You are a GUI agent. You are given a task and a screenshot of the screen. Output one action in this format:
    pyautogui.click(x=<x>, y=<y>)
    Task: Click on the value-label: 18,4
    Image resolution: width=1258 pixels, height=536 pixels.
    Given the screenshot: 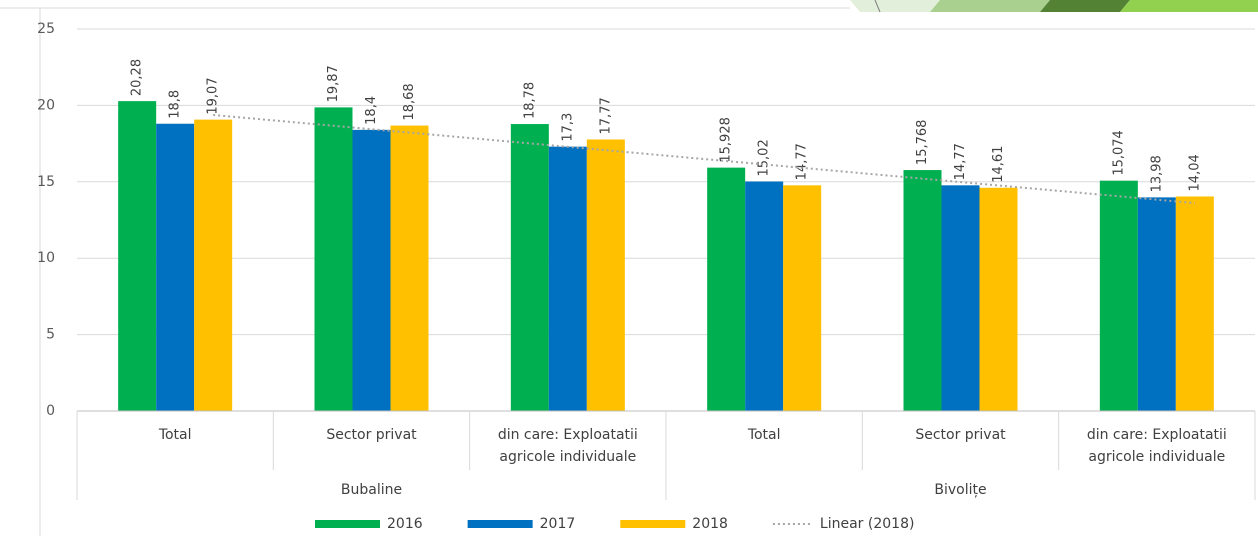 What is the action you would take?
    pyautogui.click(x=371, y=110)
    